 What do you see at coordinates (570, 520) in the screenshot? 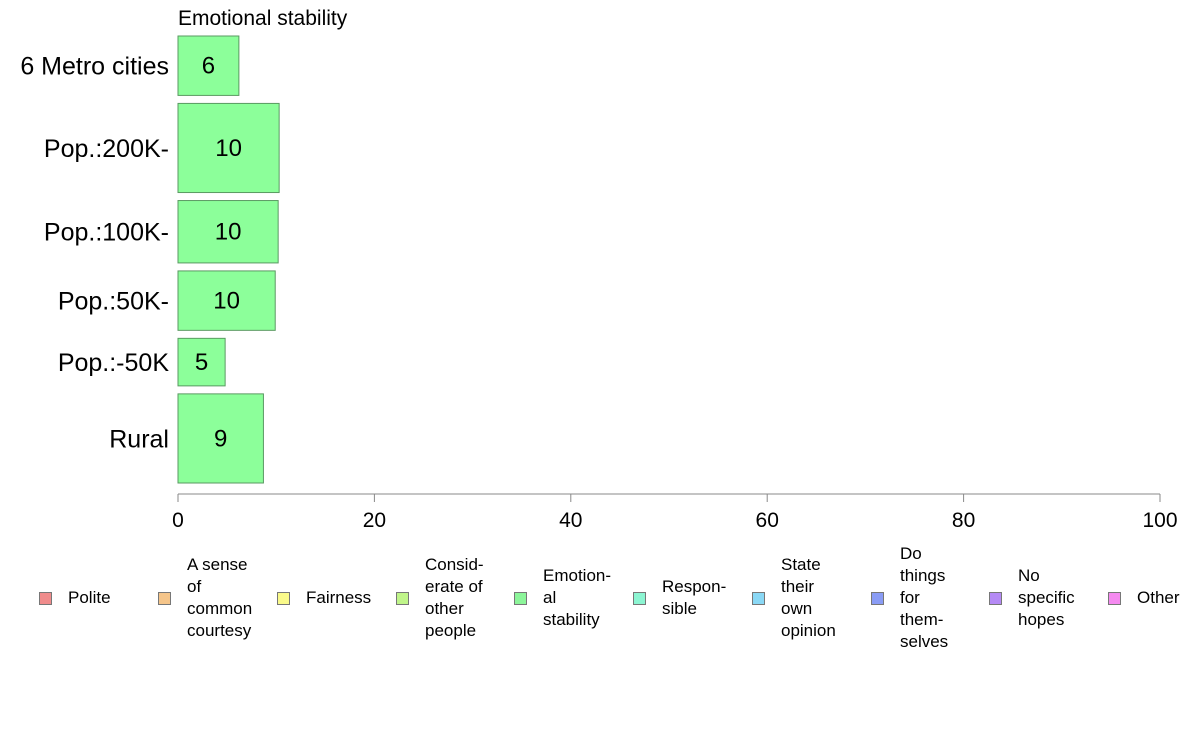
I see `x-tick-label: 40` at bounding box center [570, 520].